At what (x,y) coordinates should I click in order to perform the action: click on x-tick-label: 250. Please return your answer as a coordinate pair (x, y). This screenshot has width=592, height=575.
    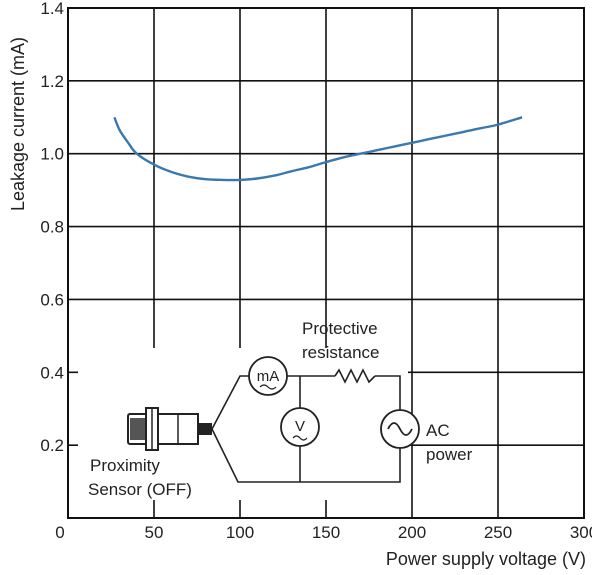
    Looking at the image, I should click on (498, 532).